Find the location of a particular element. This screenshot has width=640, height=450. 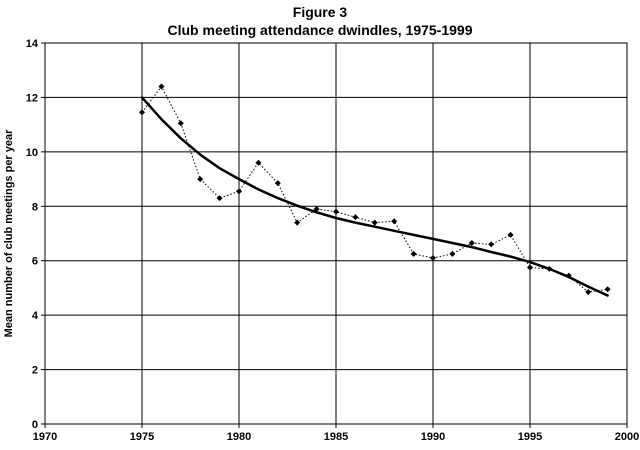

x-tick-label: 1980 is located at coordinates (239, 437).